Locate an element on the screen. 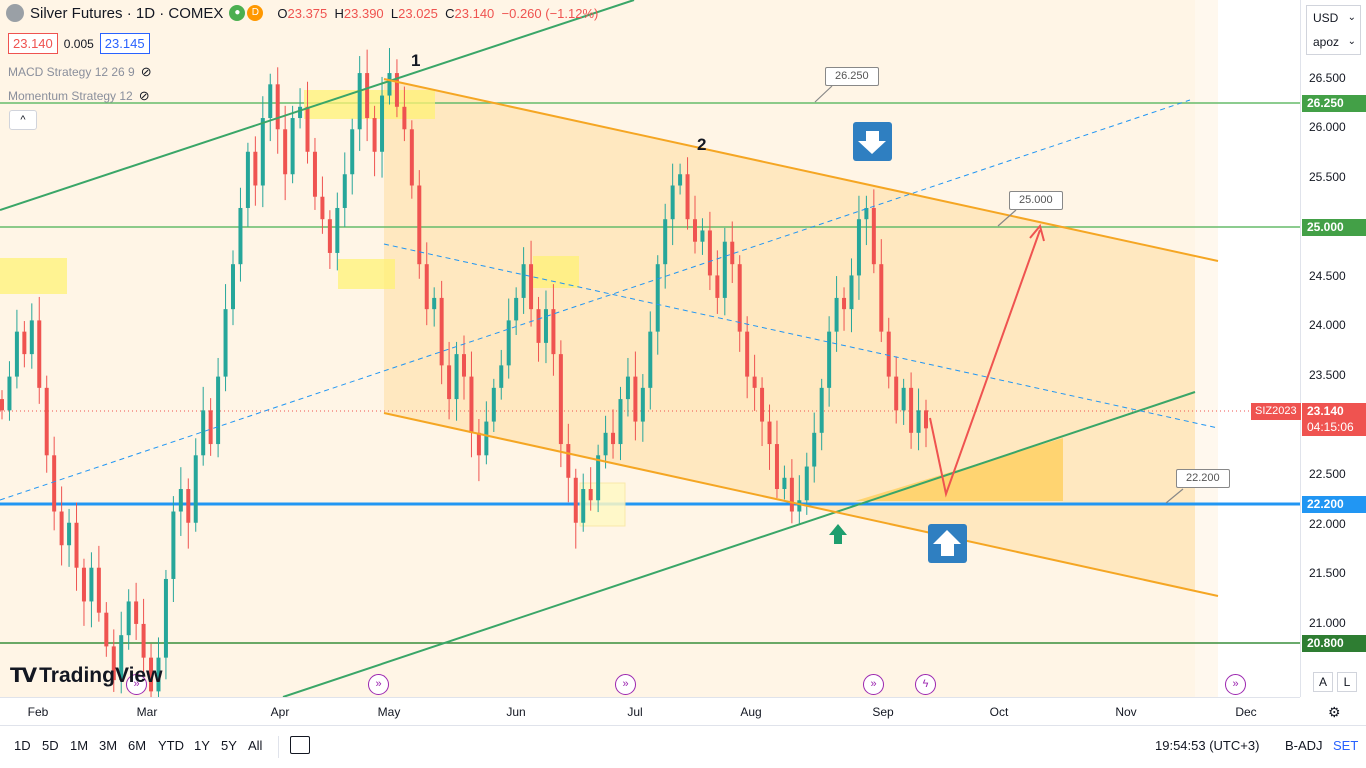 This screenshot has width=1366, height=768. currency-selector: USD ⌄ apoz ⌄ is located at coordinates (1333, 30).